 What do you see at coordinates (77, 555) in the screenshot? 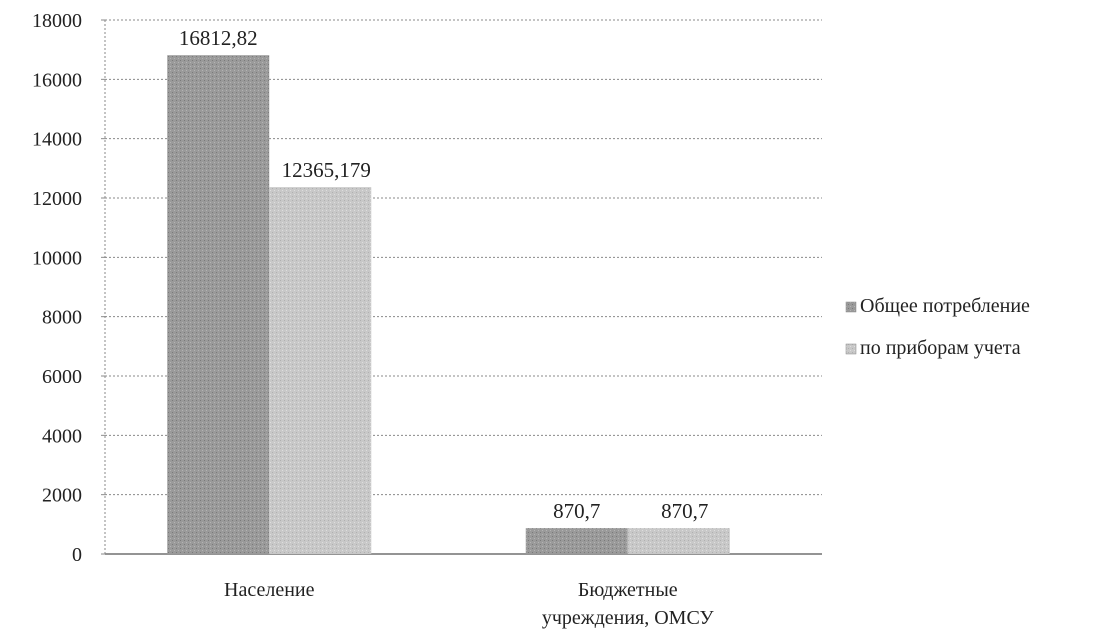
I see `y-tick-label: 0` at bounding box center [77, 555].